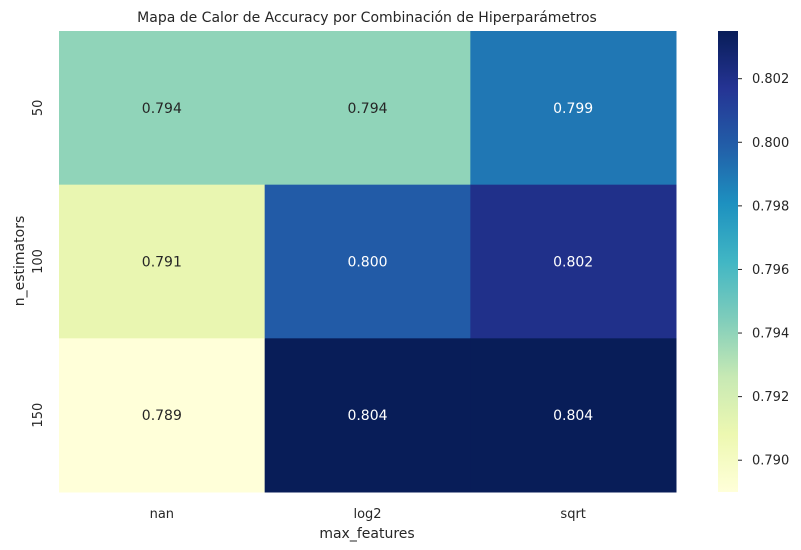  Describe the element at coordinates (770, 206) in the screenshot. I see `colorbar-tick-label: 0.798` at that location.